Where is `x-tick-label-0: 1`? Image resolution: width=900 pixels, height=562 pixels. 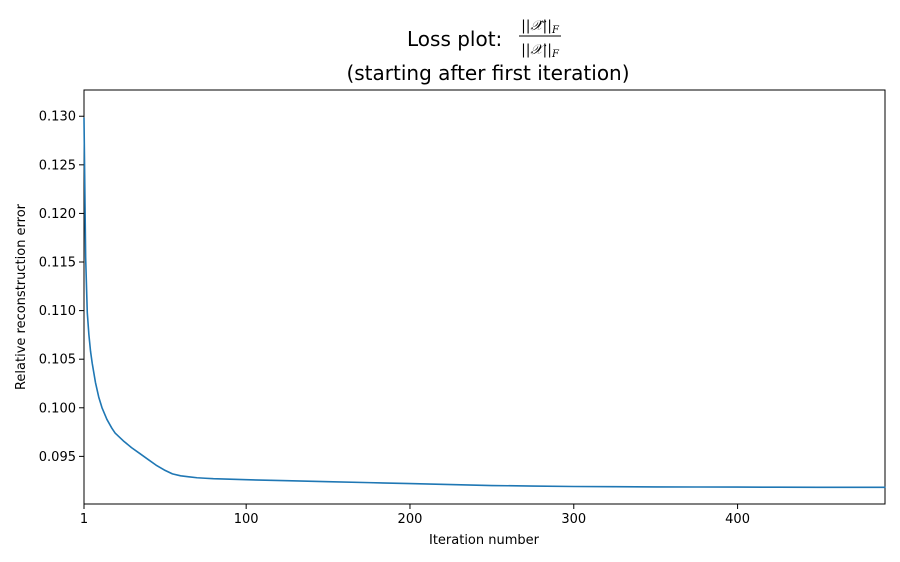
x-tick-label-0: 1 is located at coordinates (84, 519).